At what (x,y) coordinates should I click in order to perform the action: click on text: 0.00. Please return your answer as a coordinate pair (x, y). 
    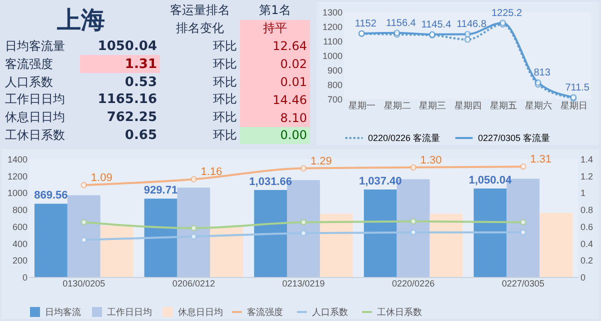
    Looking at the image, I should click on (275, 135).